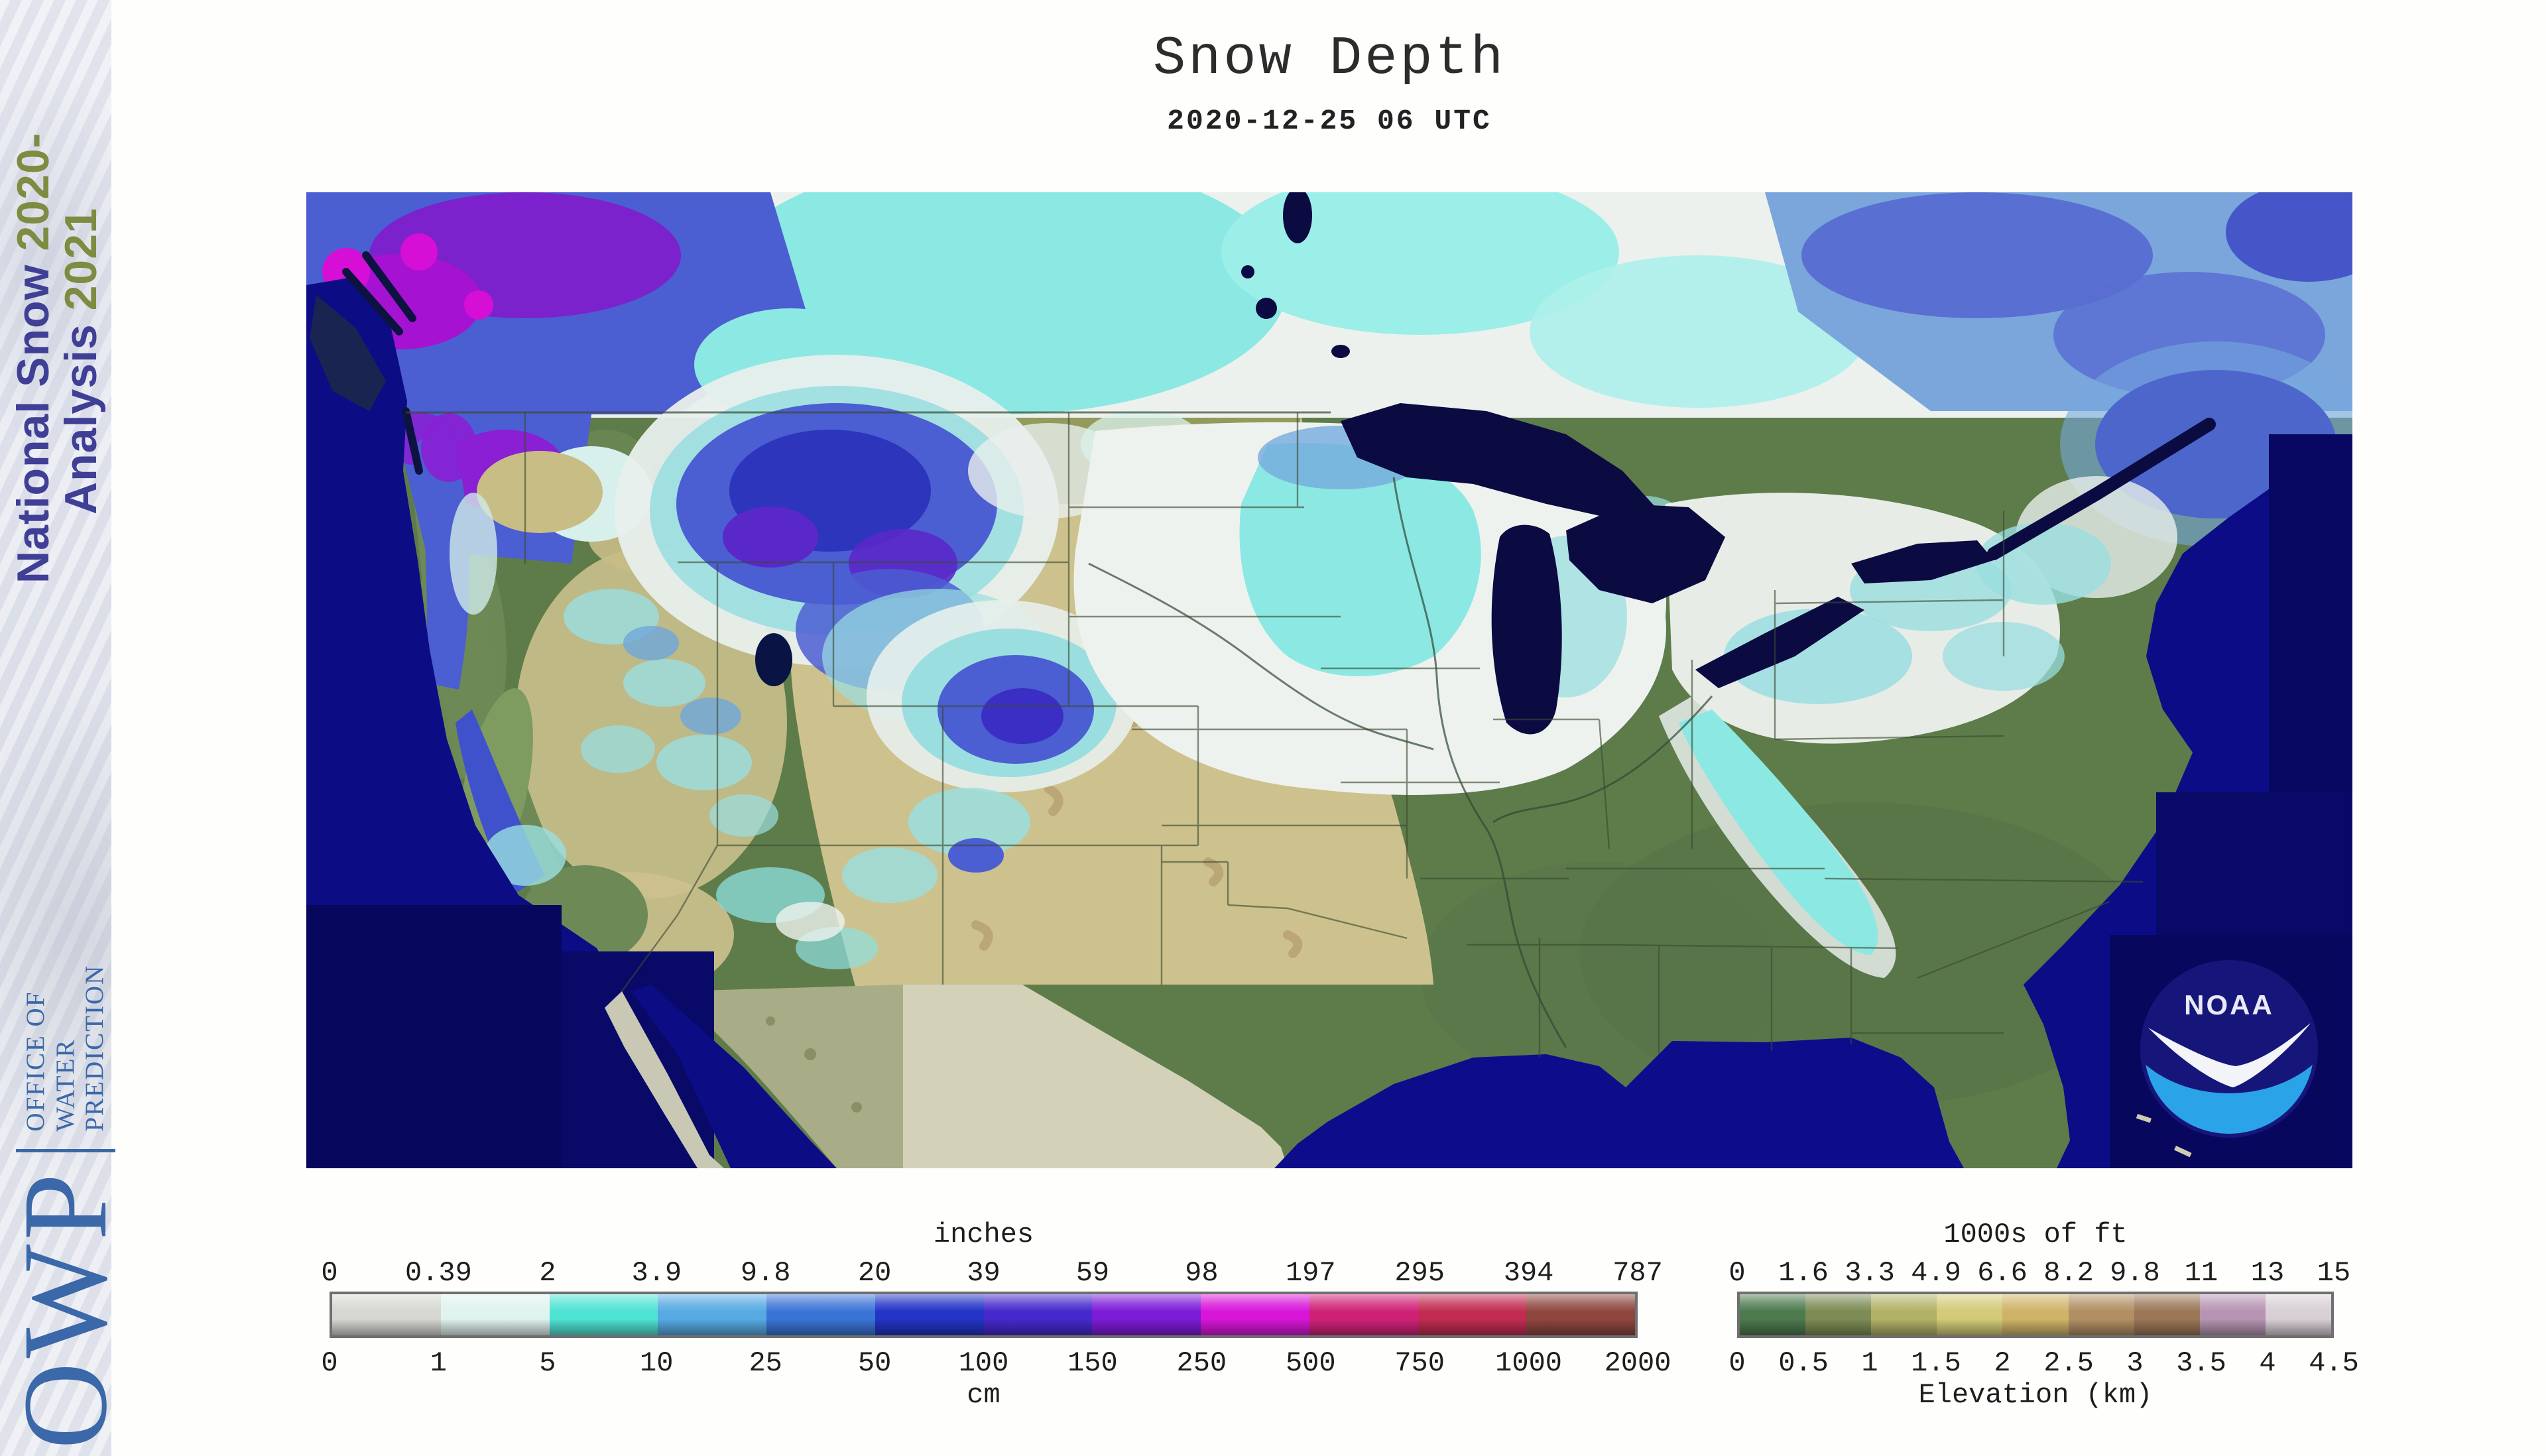 The width and height of the screenshot is (2546, 1456). What do you see at coordinates (1202, 1273) in the screenshot?
I see `legend-tick: 98` at bounding box center [1202, 1273].